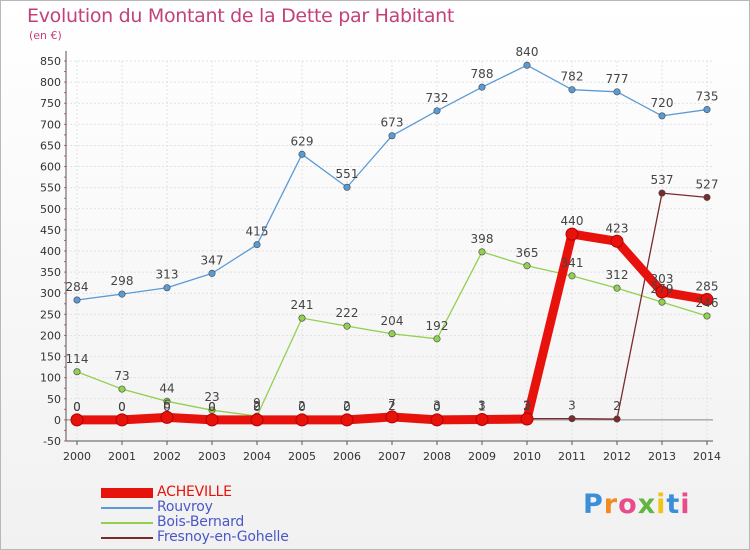 This screenshot has width=750, height=550. What do you see at coordinates (617, 275) in the screenshot?
I see `data-label: 312` at bounding box center [617, 275].